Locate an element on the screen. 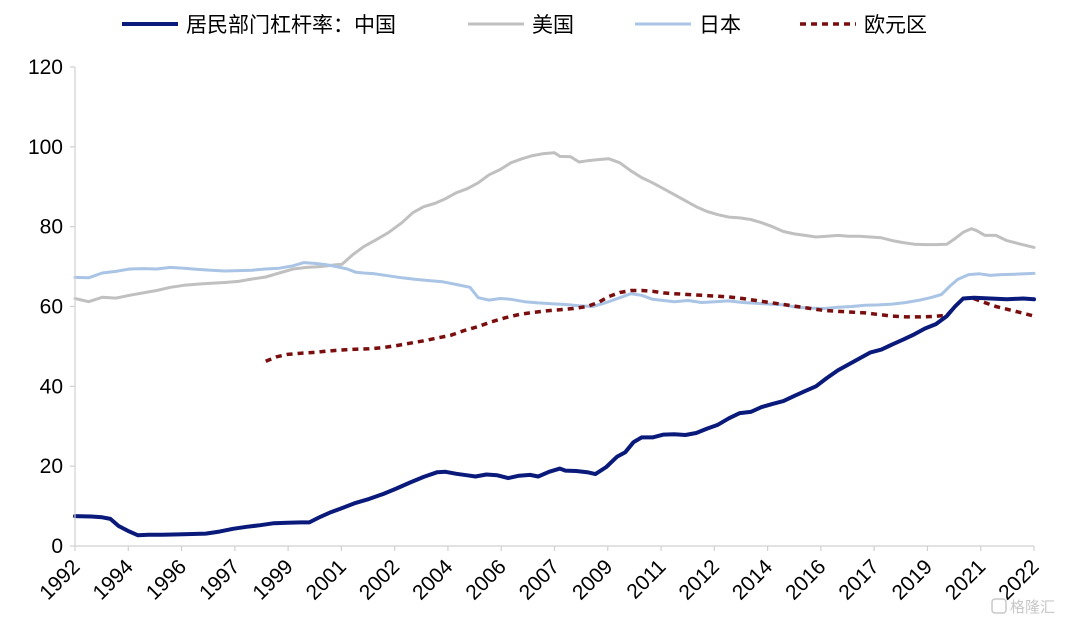  y-tick-label: 20 is located at coordinates (51, 466).